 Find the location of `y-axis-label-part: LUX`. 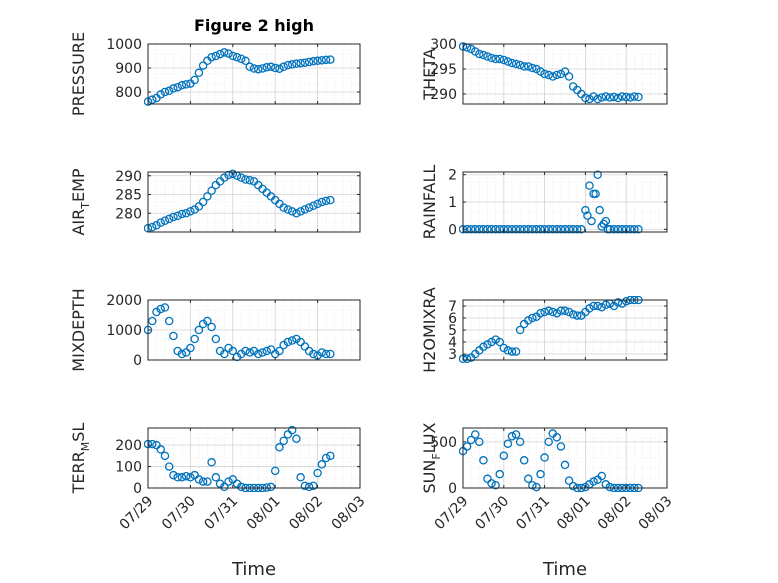

y-axis-label-part: LUX is located at coordinates (429, 437).